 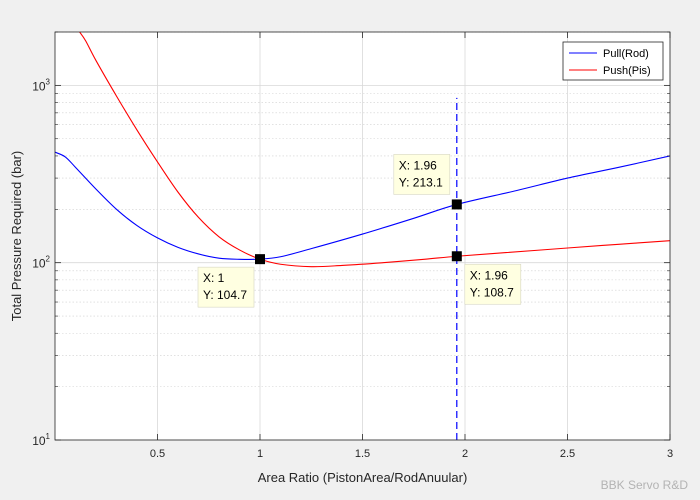 I want to click on watermark: BBK Servo R&D, so click(x=644, y=485).